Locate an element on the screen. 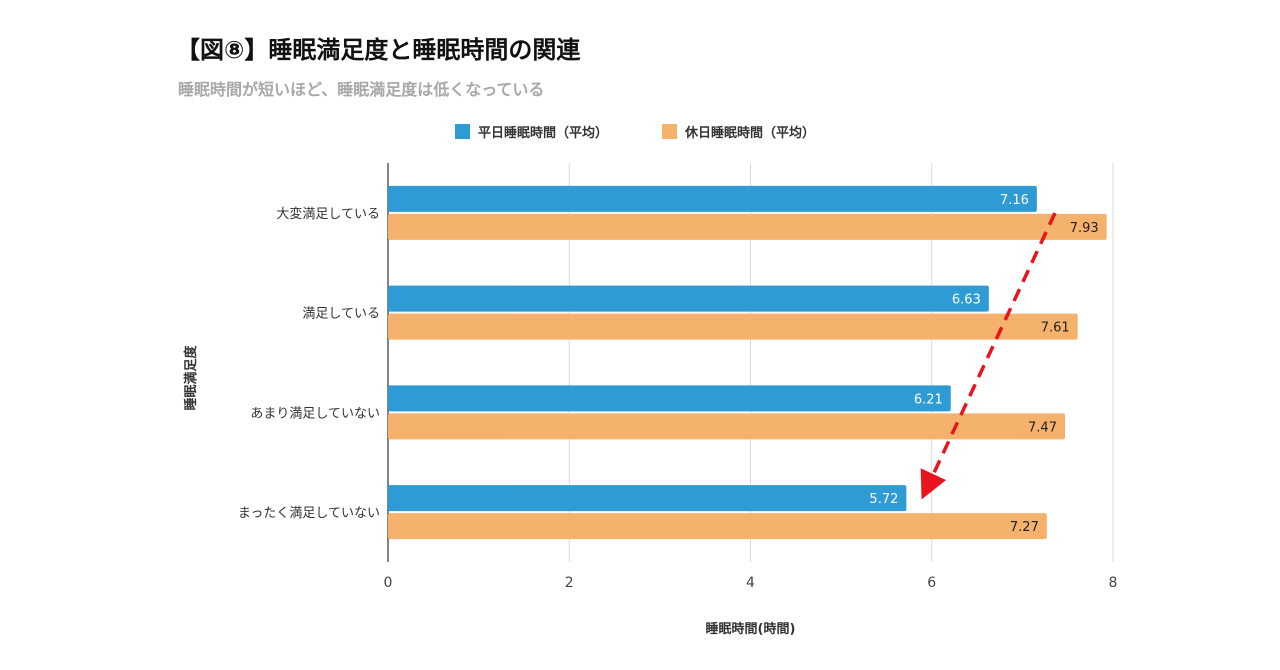 The image size is (1280, 670). data-label: 7.61 is located at coordinates (1055, 328).